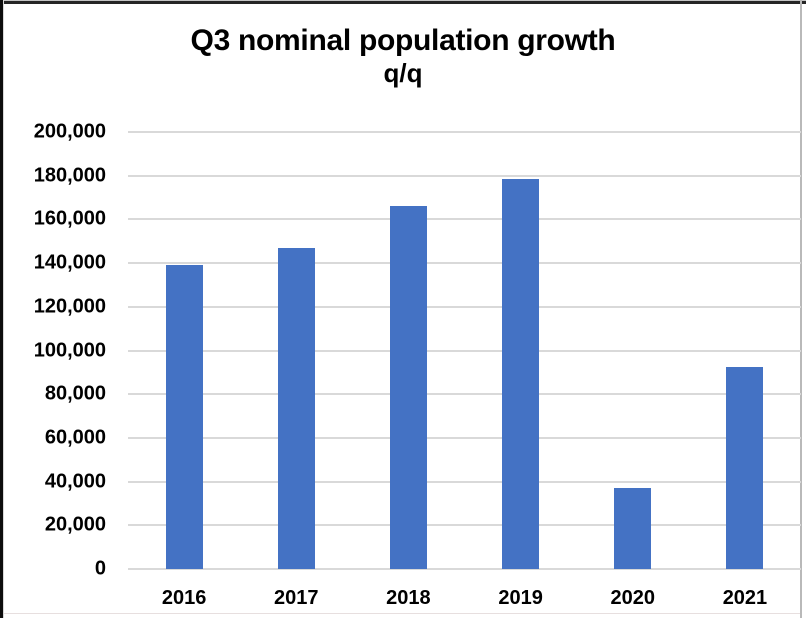  I want to click on y-tick-label: 100,000, so click(69, 350).